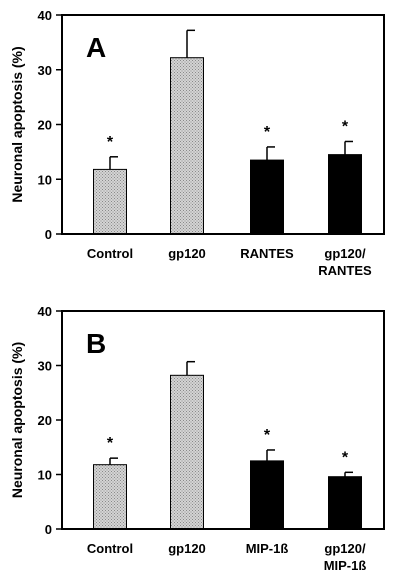 The image size is (400, 578). I want to click on panel-label: B, so click(96, 343).